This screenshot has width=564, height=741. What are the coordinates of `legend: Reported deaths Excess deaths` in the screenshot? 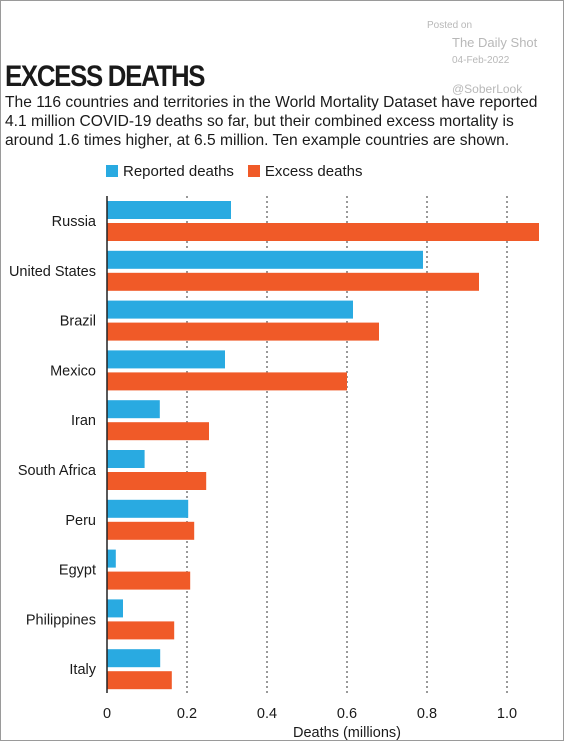 It's located at (241, 171).